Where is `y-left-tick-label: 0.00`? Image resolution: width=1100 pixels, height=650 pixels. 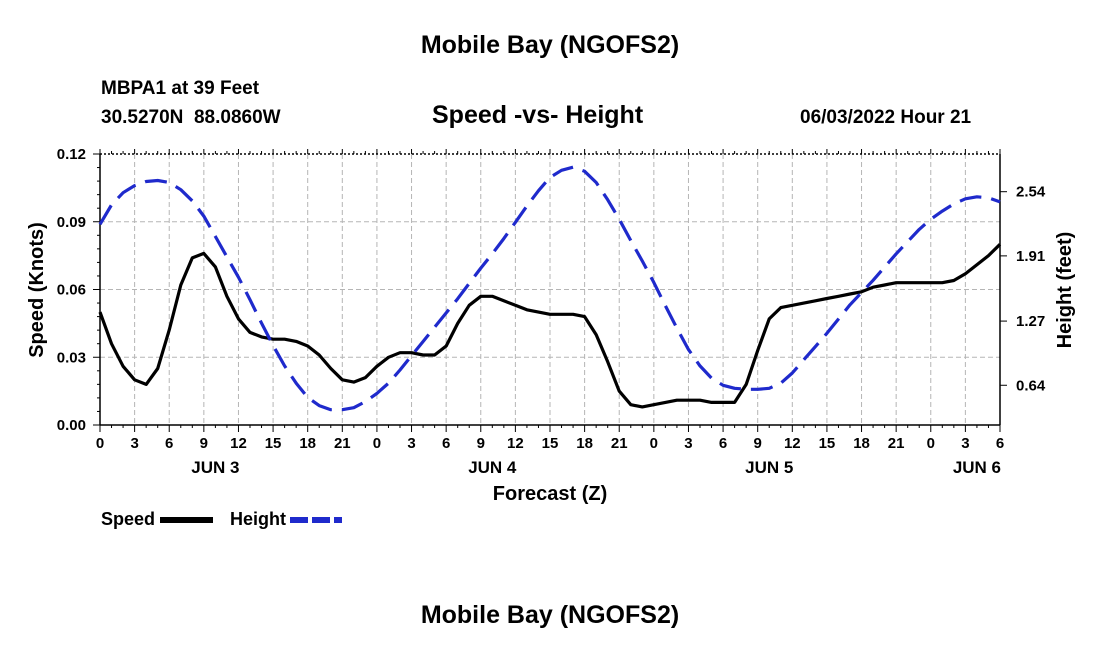 y-left-tick-label: 0.00 is located at coordinates (71, 425).